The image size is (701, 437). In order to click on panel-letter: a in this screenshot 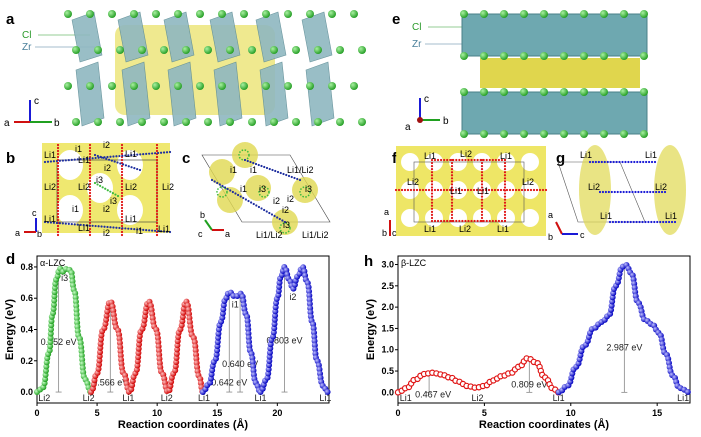, I will do `click(10, 19)`.